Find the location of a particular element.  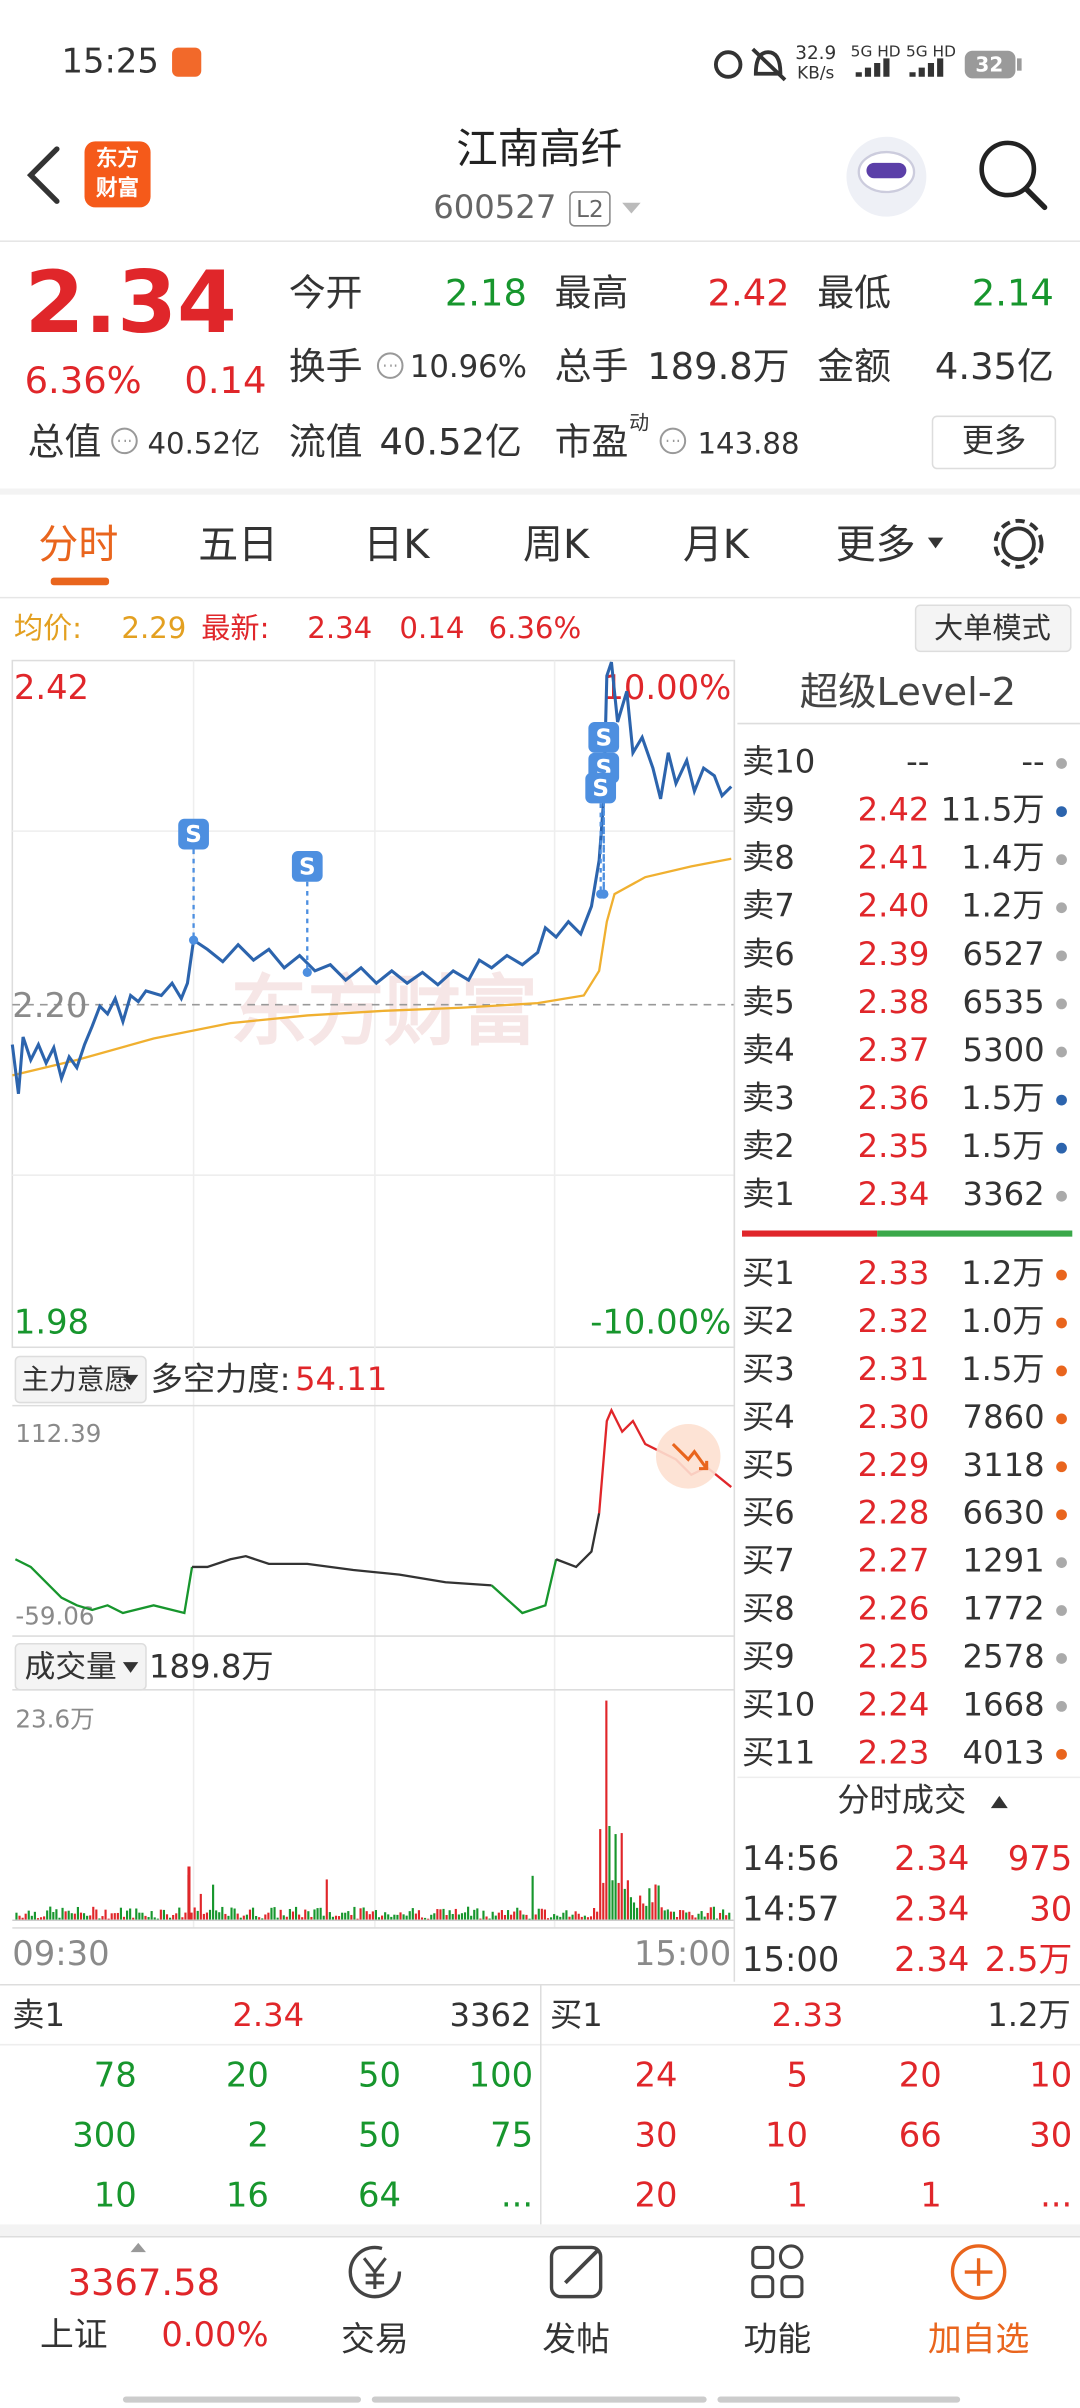

indicator-selector-label: 主力意愿 is located at coordinates (77, 1379).